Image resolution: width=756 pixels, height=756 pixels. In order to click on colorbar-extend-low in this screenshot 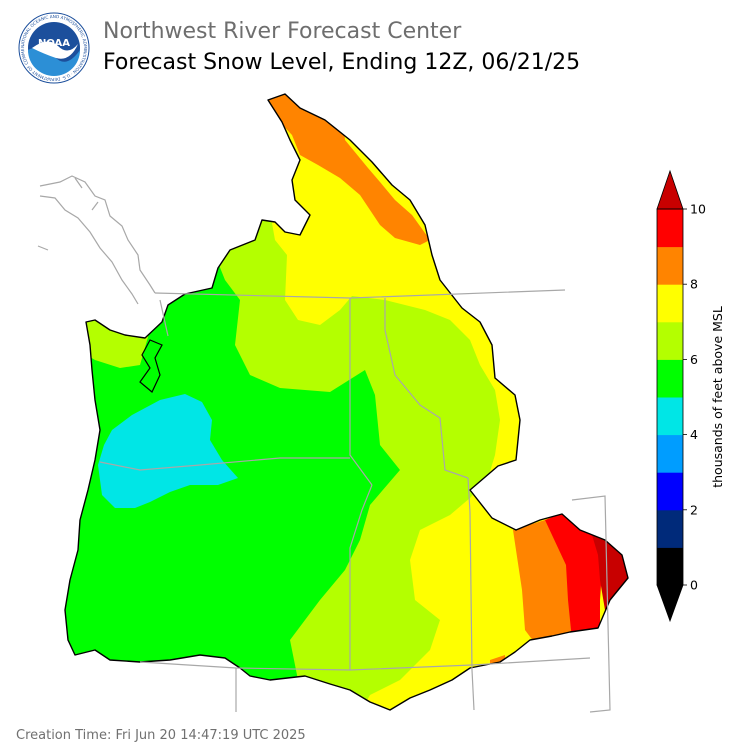, I will do `click(670, 603)`.